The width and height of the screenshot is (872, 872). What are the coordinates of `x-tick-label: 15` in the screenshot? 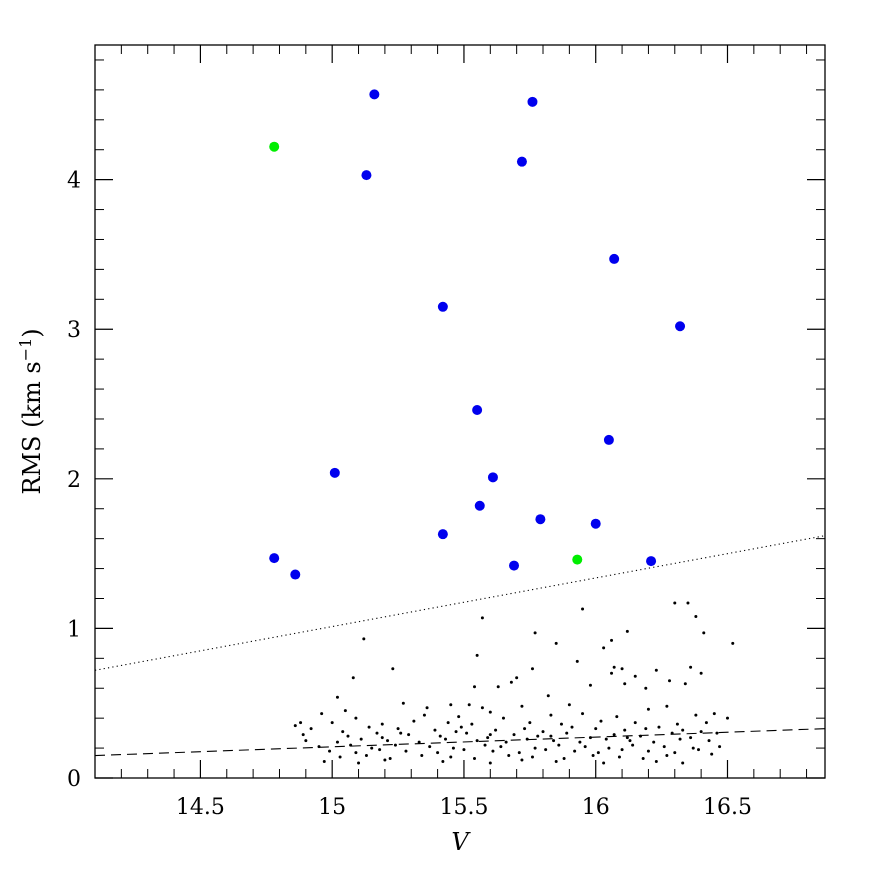 It's located at (332, 807).